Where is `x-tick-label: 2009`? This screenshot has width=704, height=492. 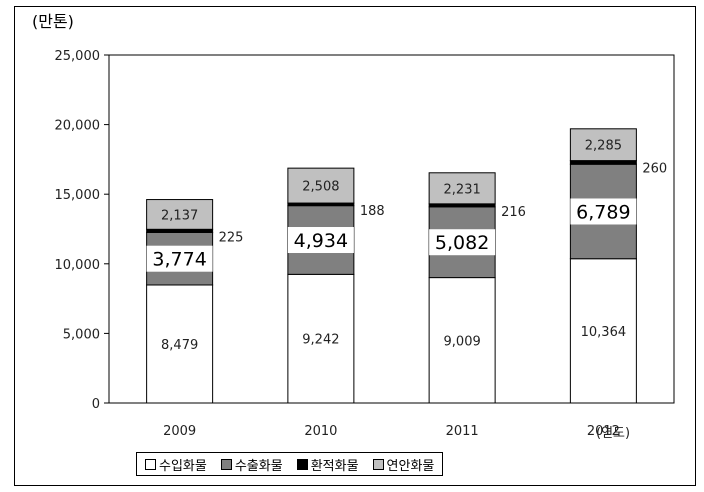 x-tick-label: 2009 is located at coordinates (179, 431).